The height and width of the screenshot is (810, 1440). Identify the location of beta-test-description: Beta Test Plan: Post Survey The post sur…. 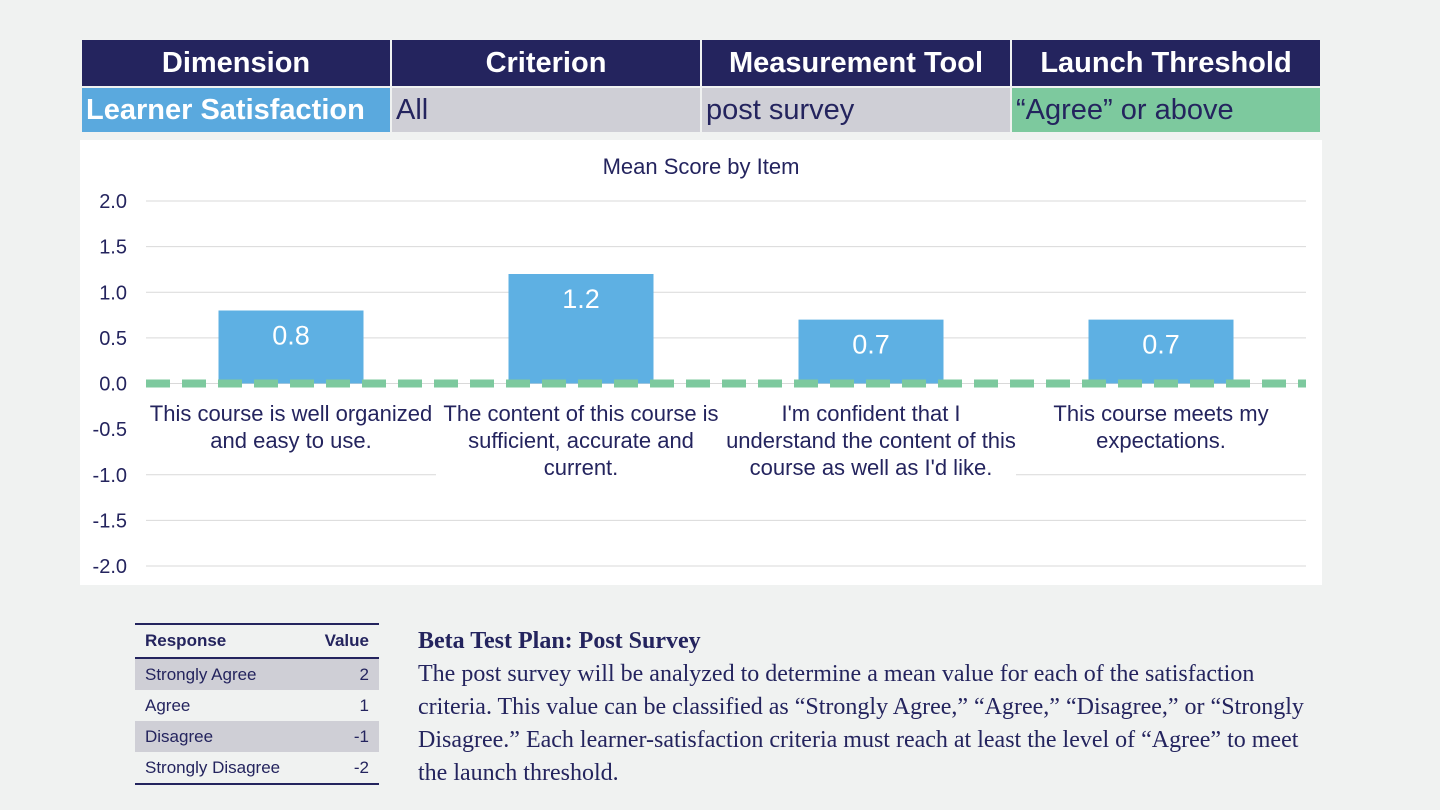
(868, 707).